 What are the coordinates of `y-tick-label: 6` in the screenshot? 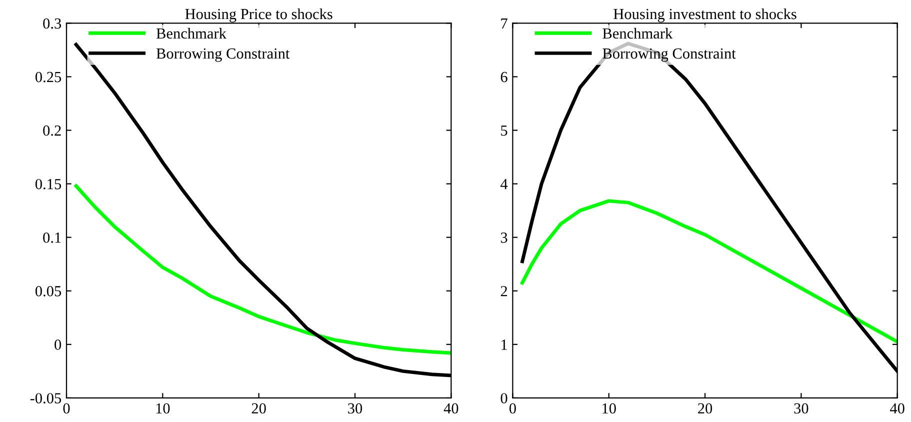 It's located at (504, 77).